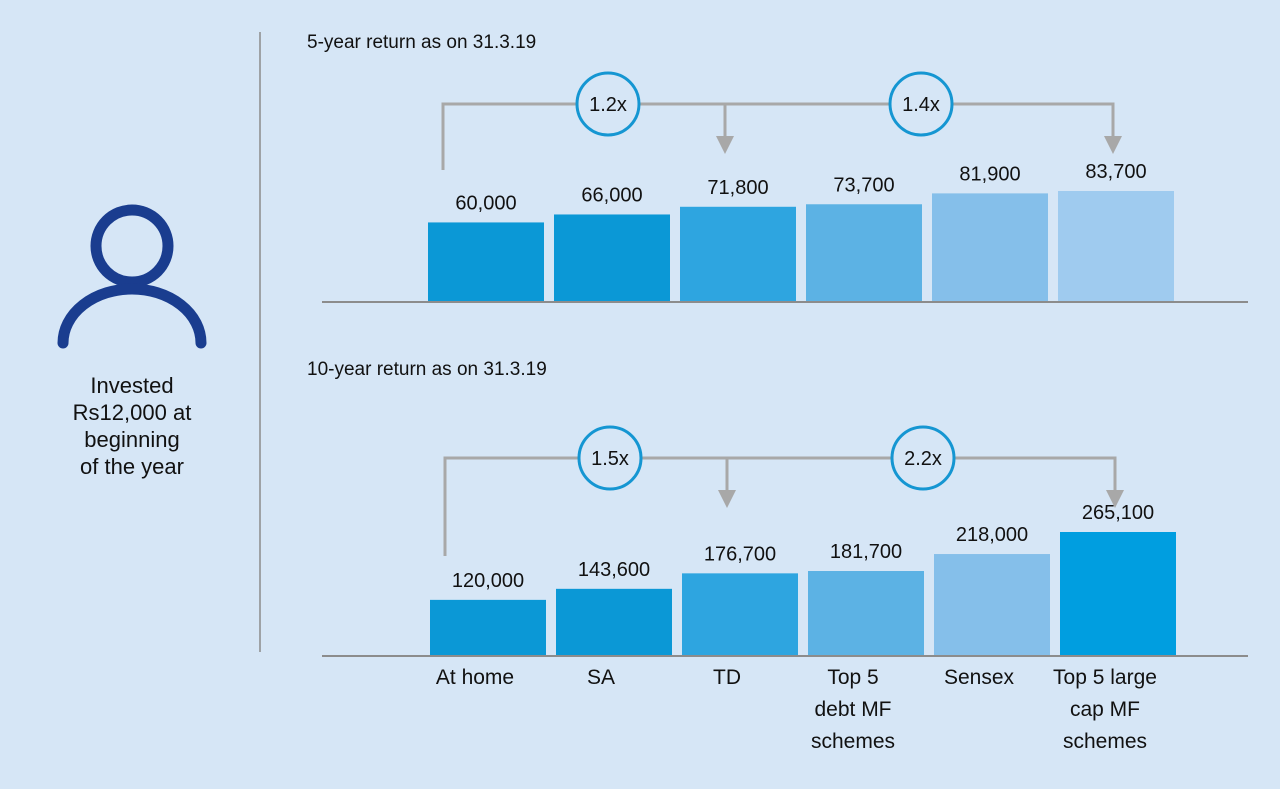 The height and width of the screenshot is (789, 1280). What do you see at coordinates (992, 535) in the screenshot?
I see `value-label: 218,000` at bounding box center [992, 535].